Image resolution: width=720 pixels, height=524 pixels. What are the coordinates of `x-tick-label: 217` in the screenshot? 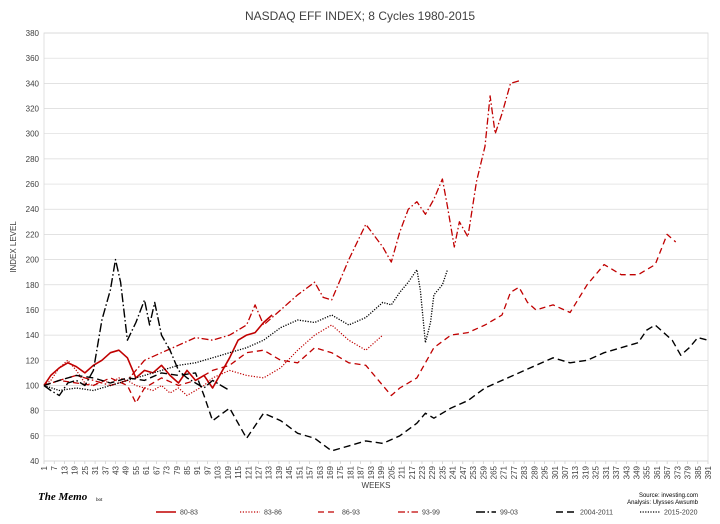 It's located at (412, 472).